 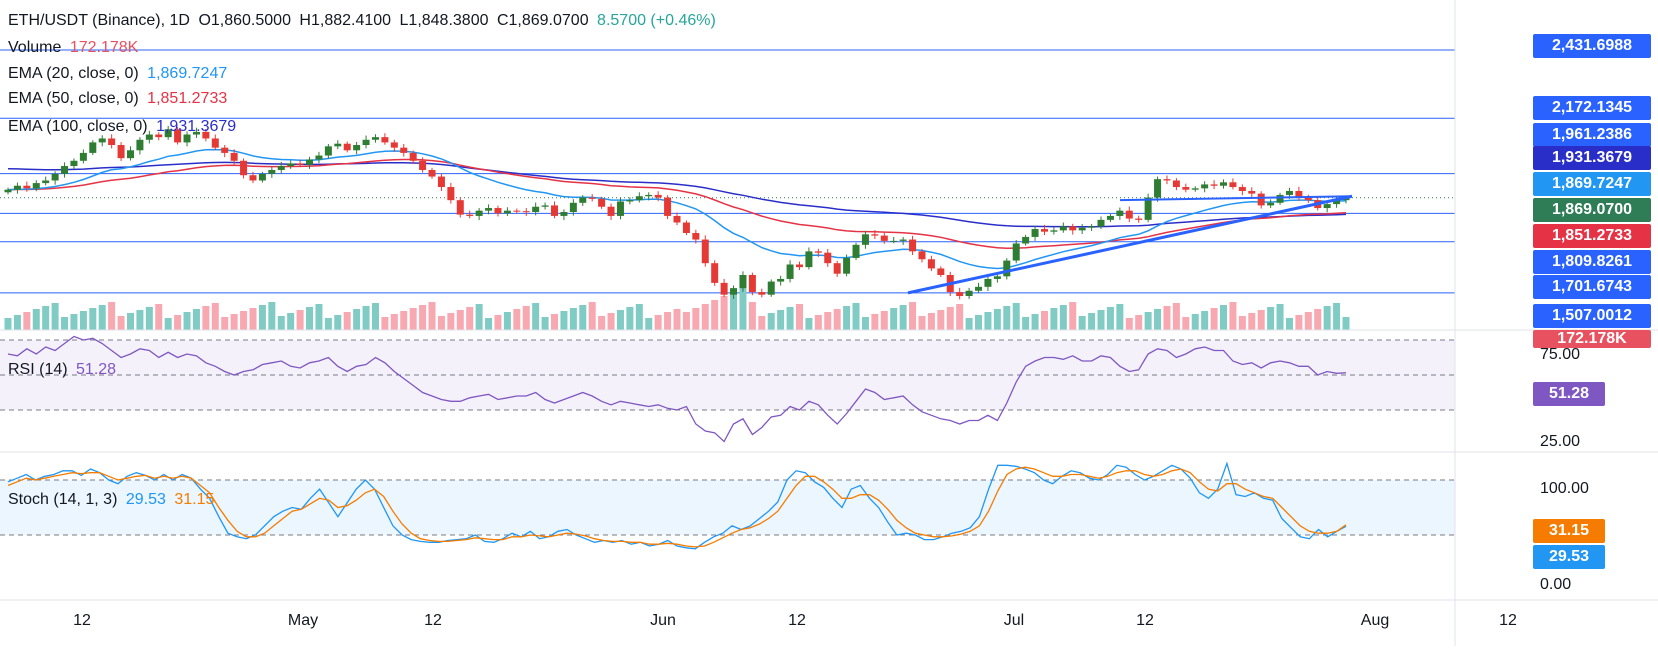 I want to click on rsi-legend-label: RSI (14), so click(x=38, y=369).